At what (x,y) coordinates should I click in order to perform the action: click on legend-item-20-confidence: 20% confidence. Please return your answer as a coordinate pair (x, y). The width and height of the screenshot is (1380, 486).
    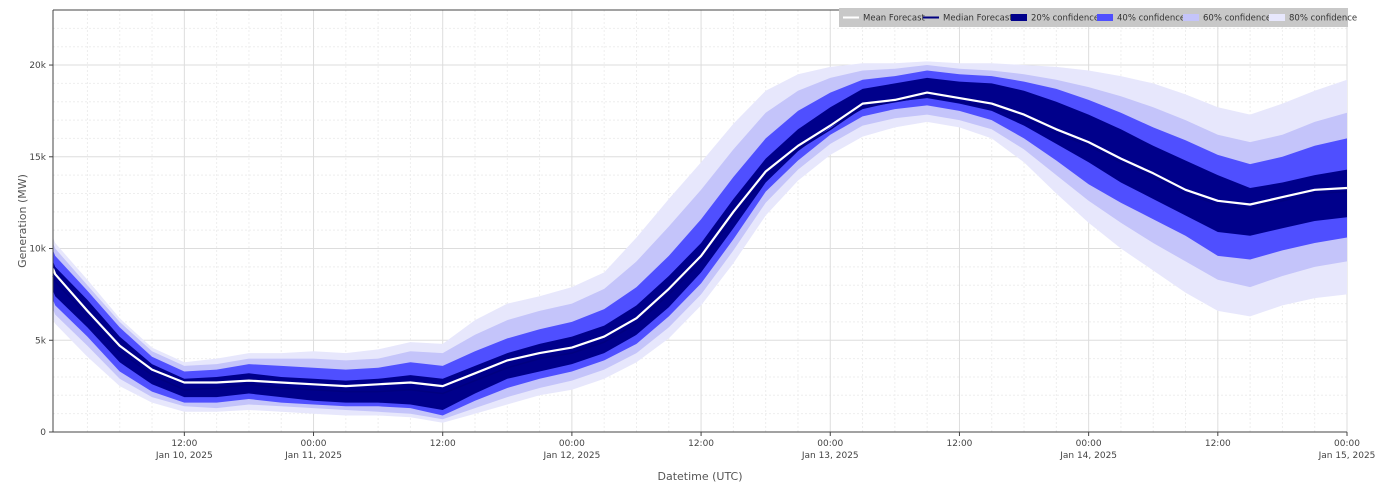
    Looking at the image, I should click on (1055, 19).